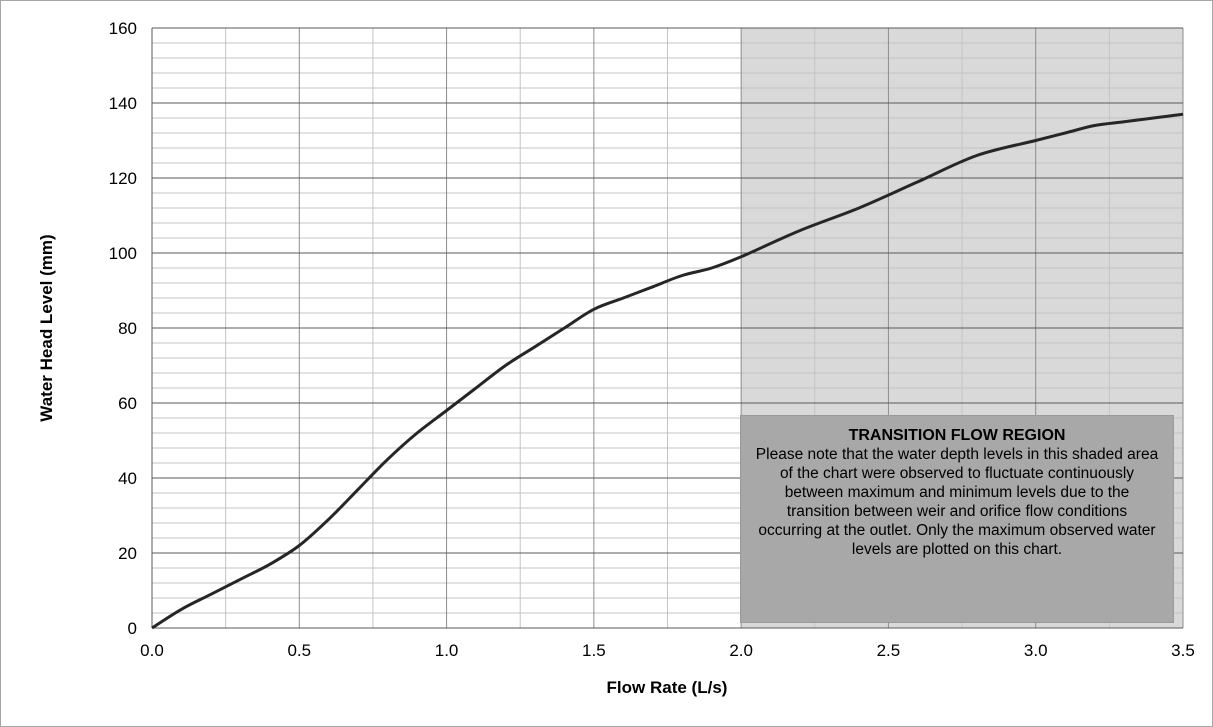 Image resolution: width=1213 pixels, height=727 pixels. Describe the element at coordinates (447, 650) in the screenshot. I see `x-tick-label: 1.0` at that location.